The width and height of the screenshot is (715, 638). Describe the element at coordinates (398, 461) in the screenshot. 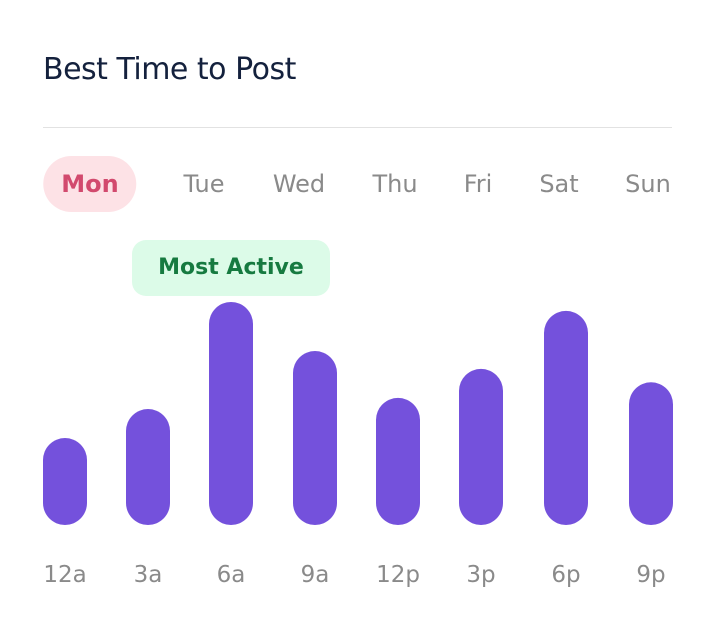

I see `bar-12p` at that location.